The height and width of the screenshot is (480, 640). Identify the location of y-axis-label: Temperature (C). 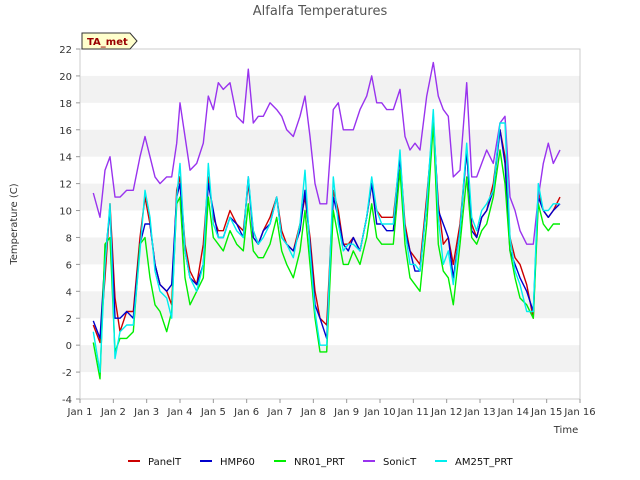
(14, 224).